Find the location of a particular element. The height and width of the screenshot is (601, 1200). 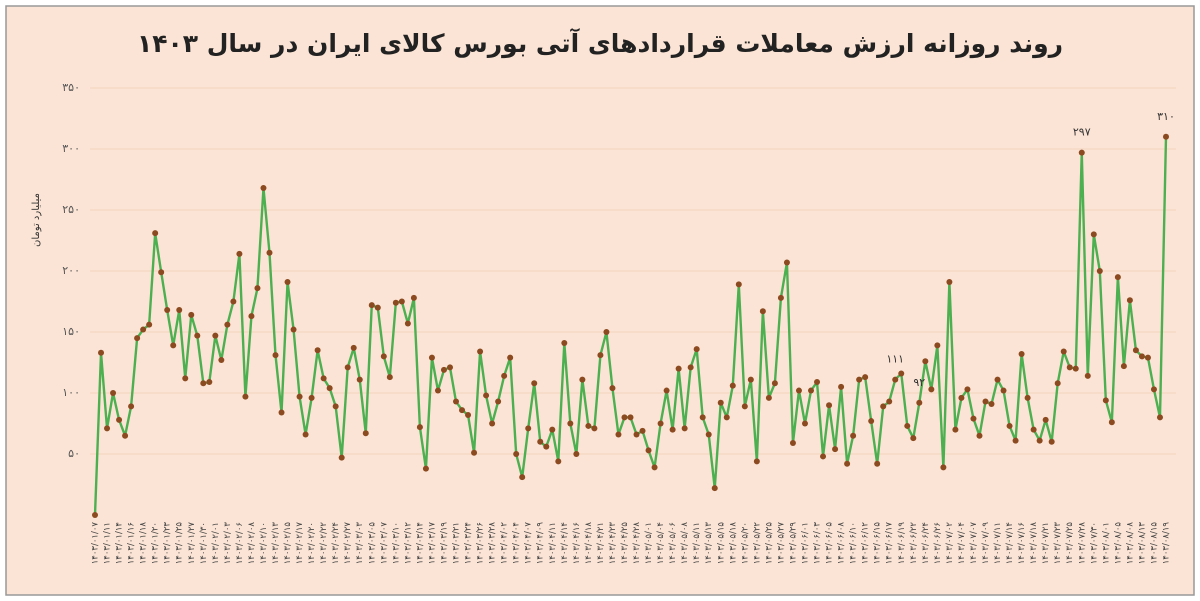

x-tick-label: ۱۴۰۳/۰۷/۲۵ is located at coordinates (1070, 543).